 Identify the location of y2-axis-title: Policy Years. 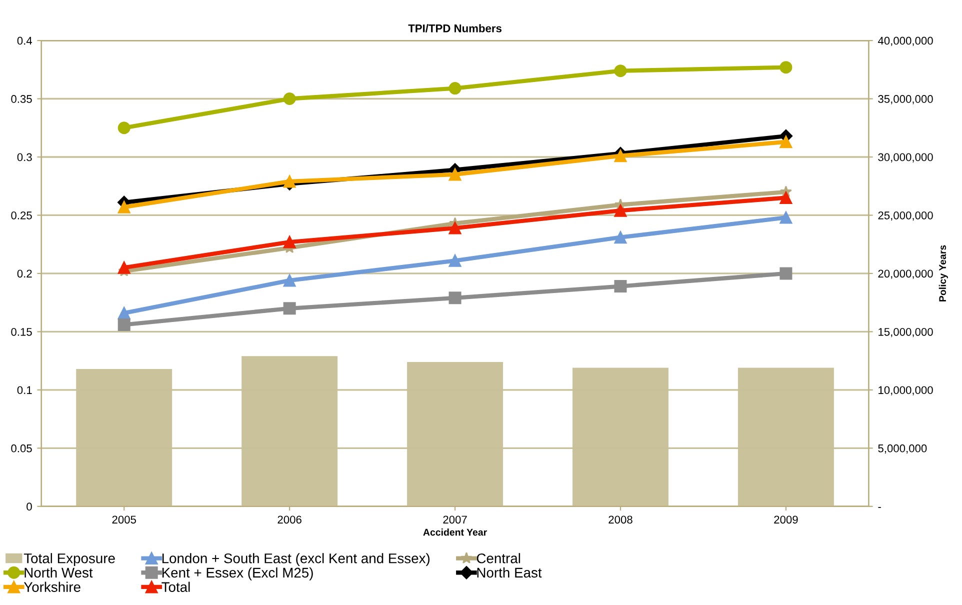
(943, 273).